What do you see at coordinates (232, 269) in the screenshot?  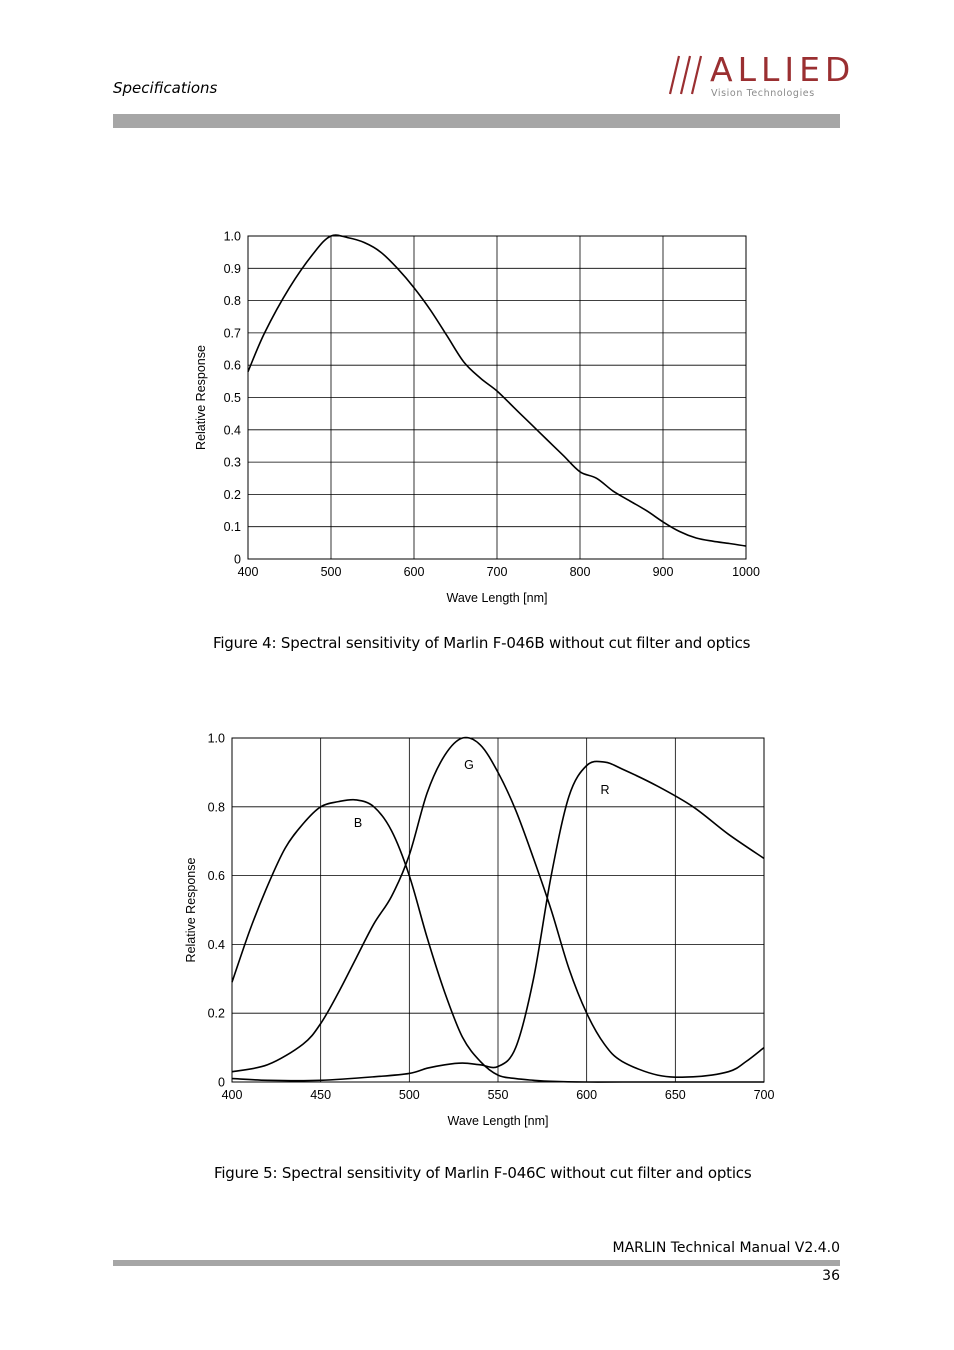 I see `y-tick-label: 0.9` at bounding box center [232, 269].